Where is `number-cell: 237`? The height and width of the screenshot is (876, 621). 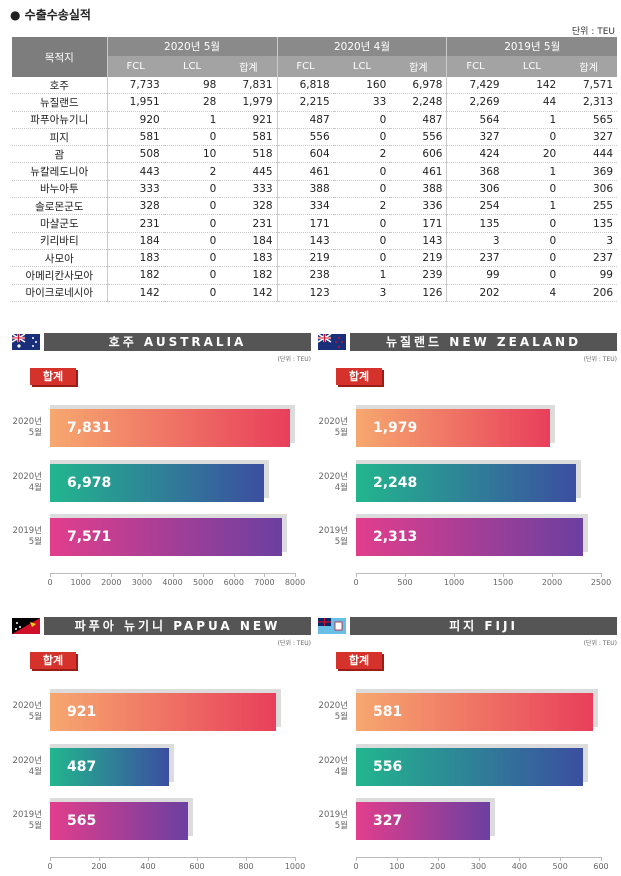 number-cell: 237 is located at coordinates (588, 258).